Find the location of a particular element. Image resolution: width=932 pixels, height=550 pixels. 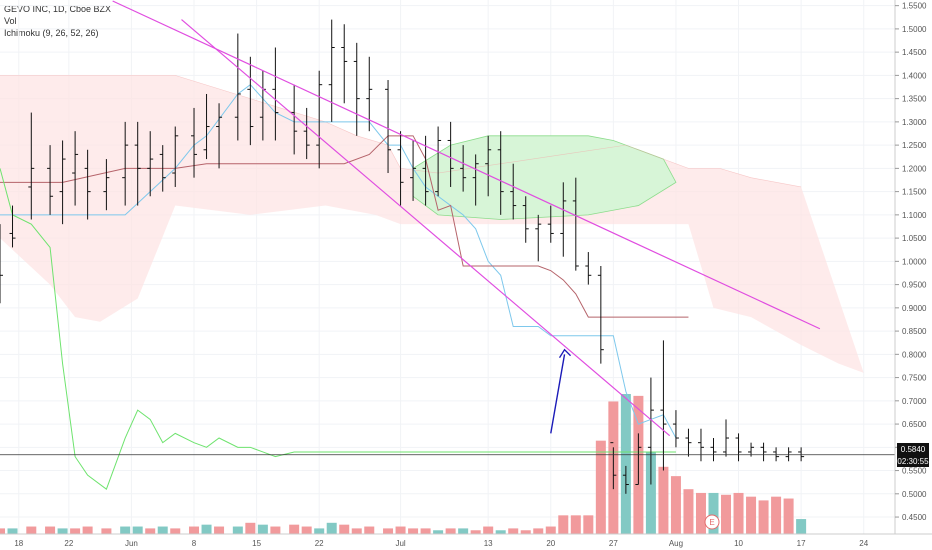

earnings-label: E is located at coordinates (711, 522).